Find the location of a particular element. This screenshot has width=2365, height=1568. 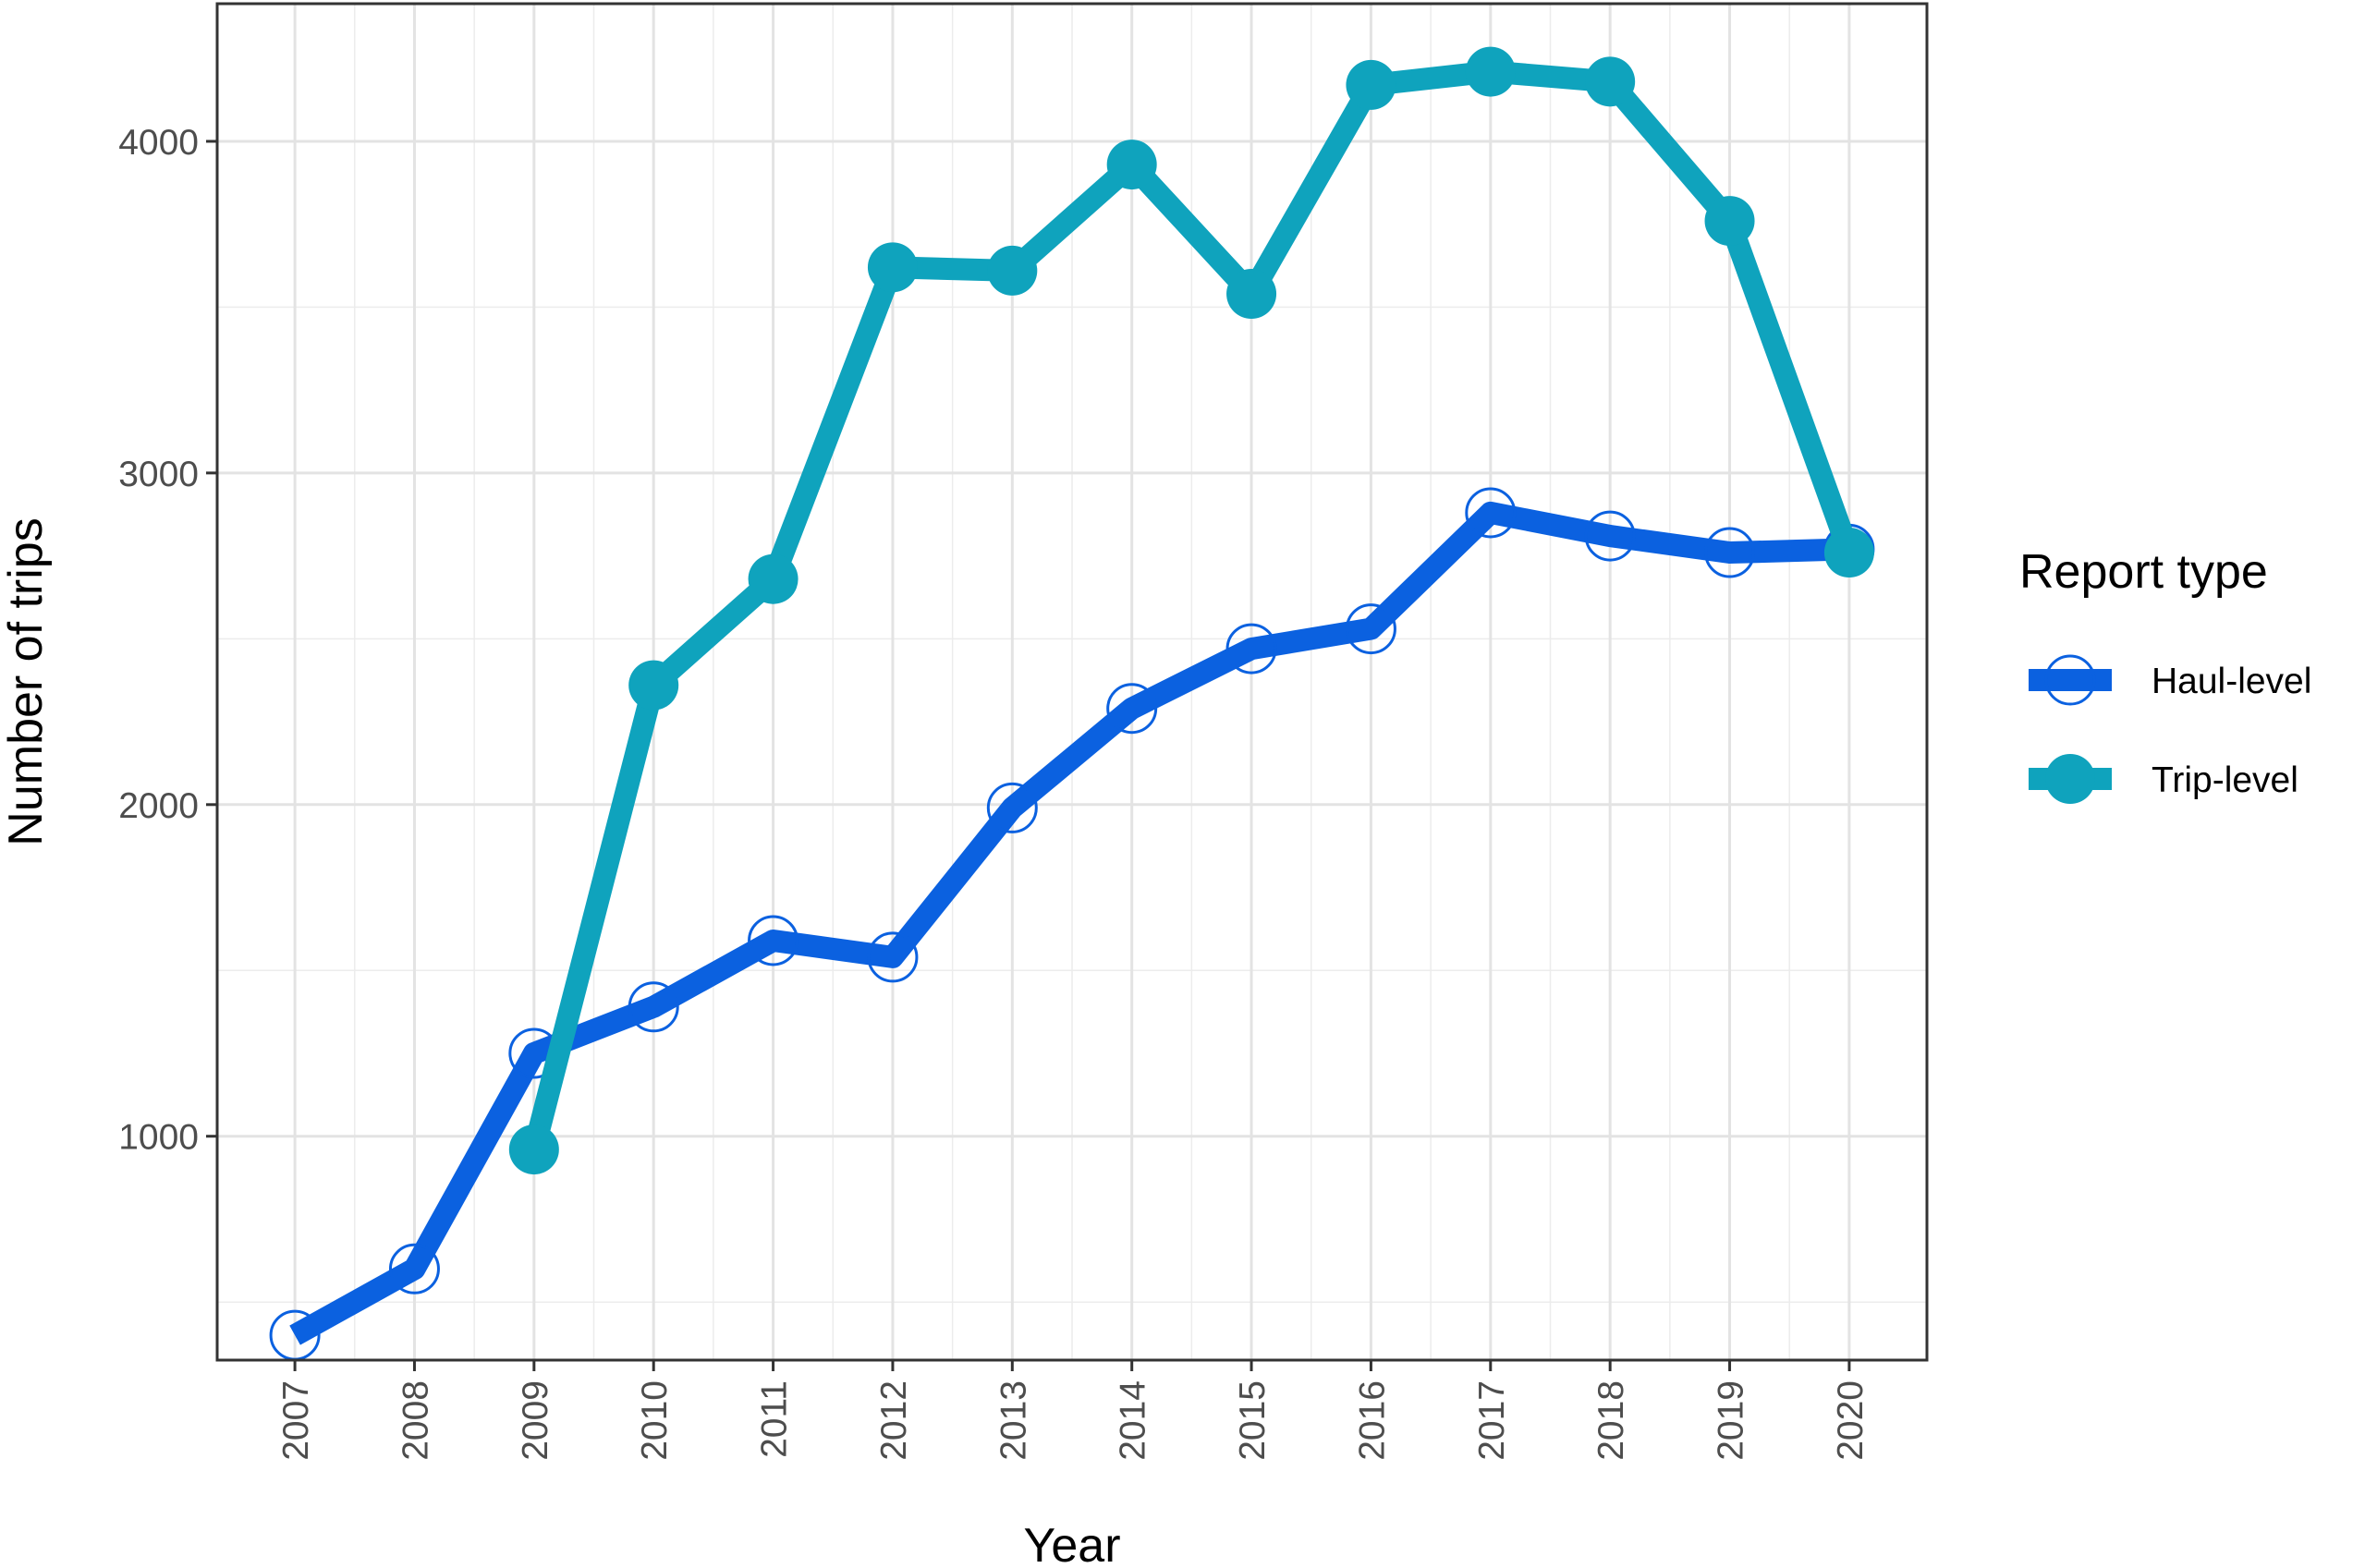

legend-label: Trip-level is located at coordinates (2225, 780).